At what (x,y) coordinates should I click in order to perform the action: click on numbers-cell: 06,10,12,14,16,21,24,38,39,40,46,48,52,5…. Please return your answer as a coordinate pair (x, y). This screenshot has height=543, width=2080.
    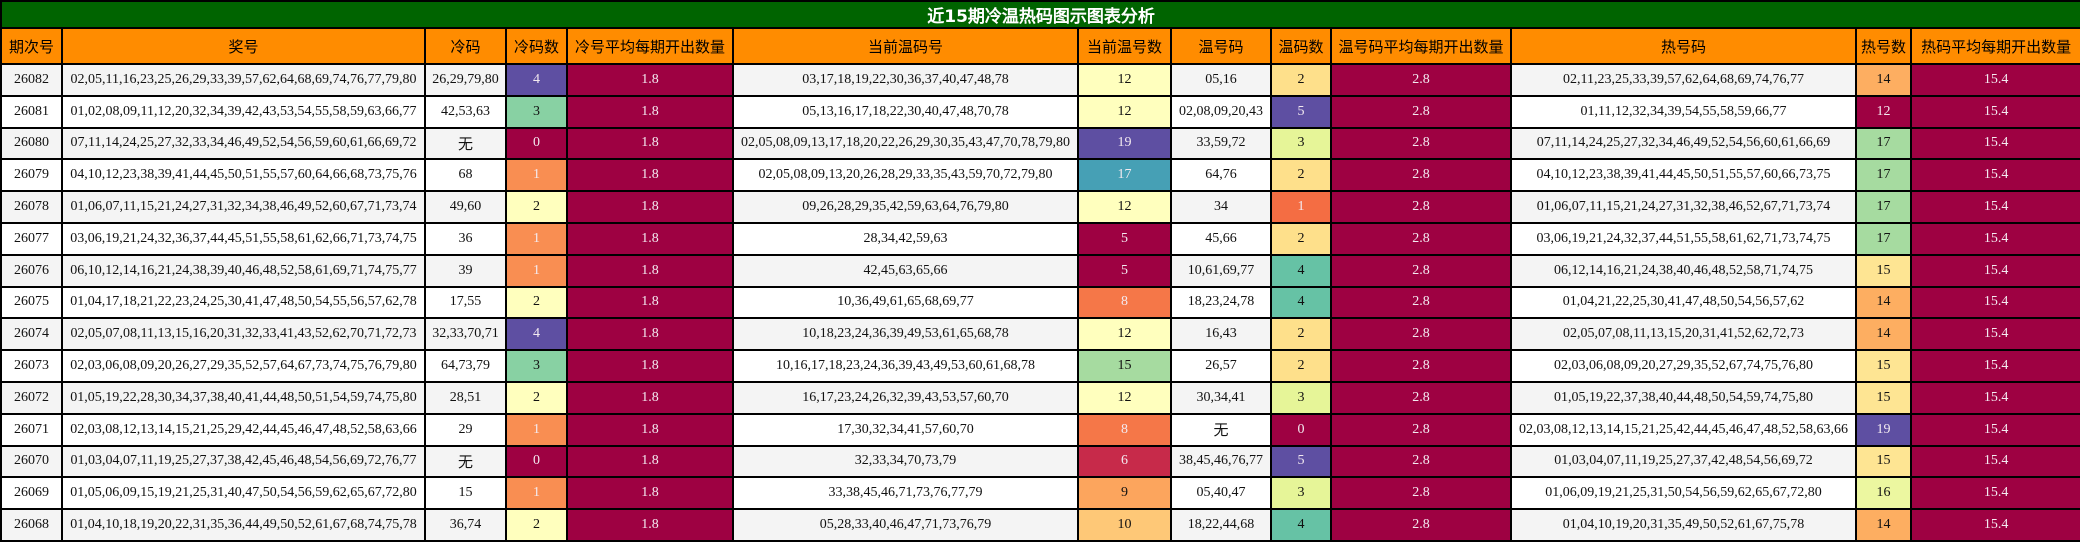
    Looking at the image, I should click on (243, 270).